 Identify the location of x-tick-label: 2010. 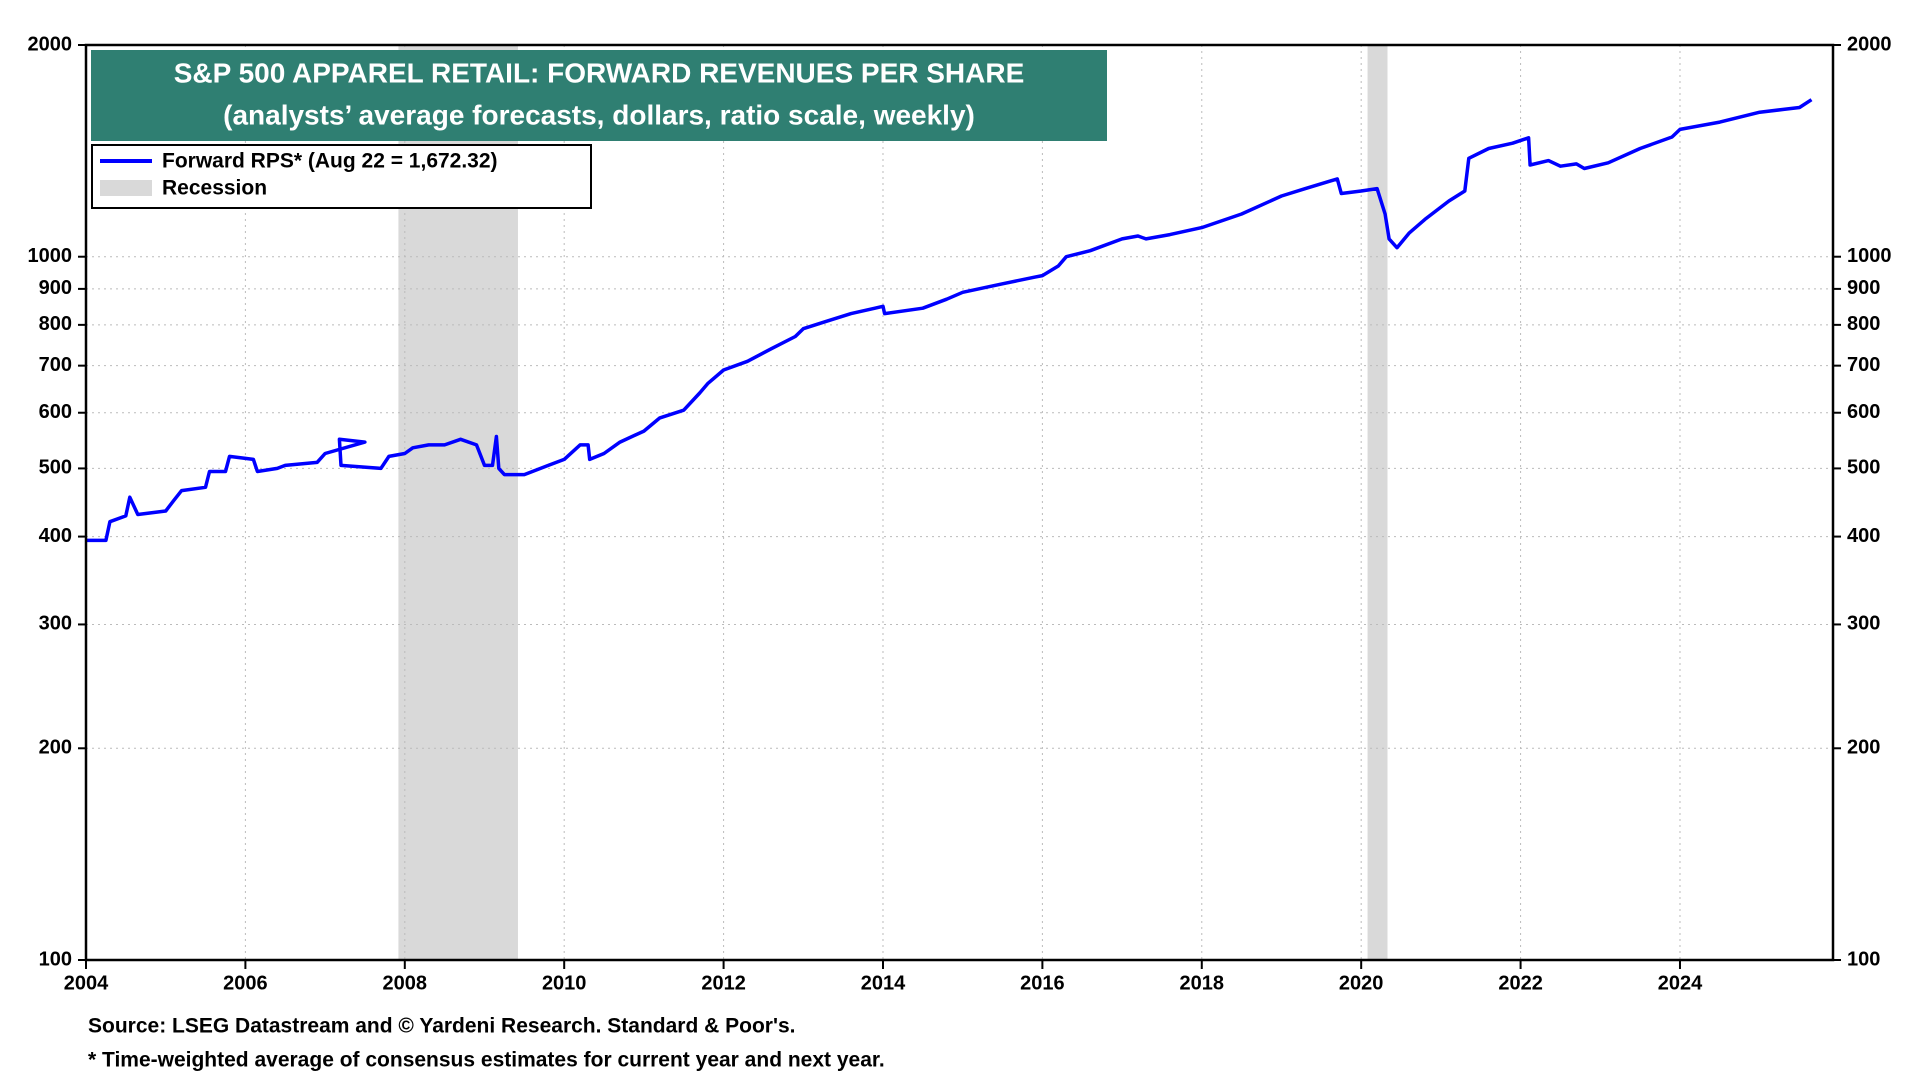
(564, 983).